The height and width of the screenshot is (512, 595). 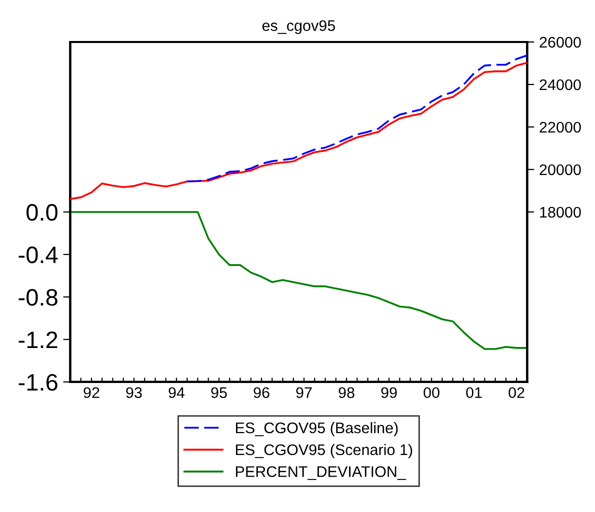 I want to click on x-tick-label: 02, so click(x=516, y=392).